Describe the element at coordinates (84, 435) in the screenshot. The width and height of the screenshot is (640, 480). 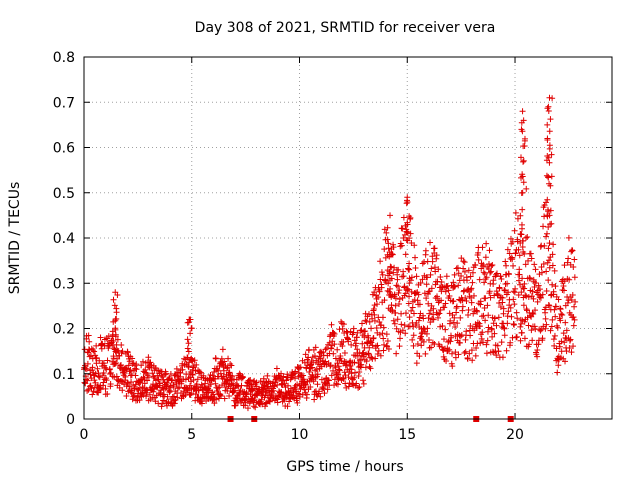
I see `x-tick-label: 0` at that location.